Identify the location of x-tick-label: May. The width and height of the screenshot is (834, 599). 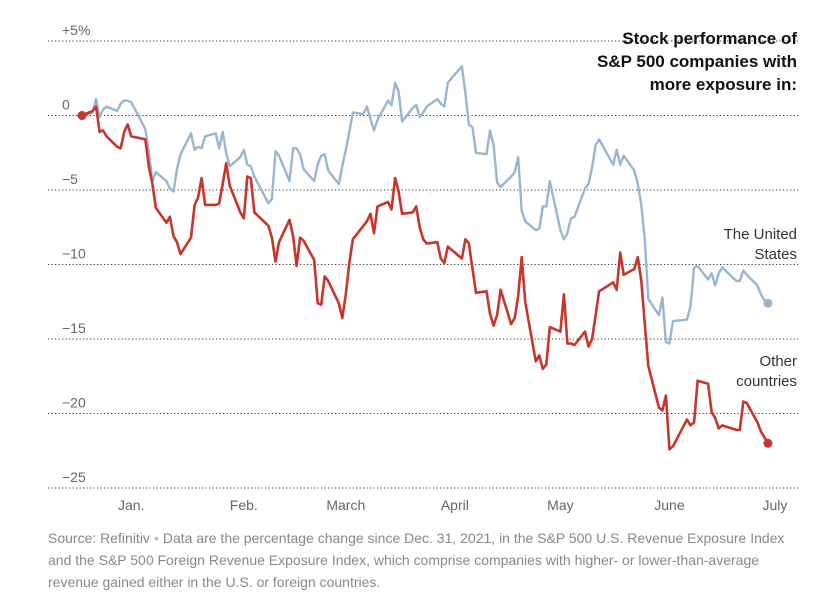
(560, 505).